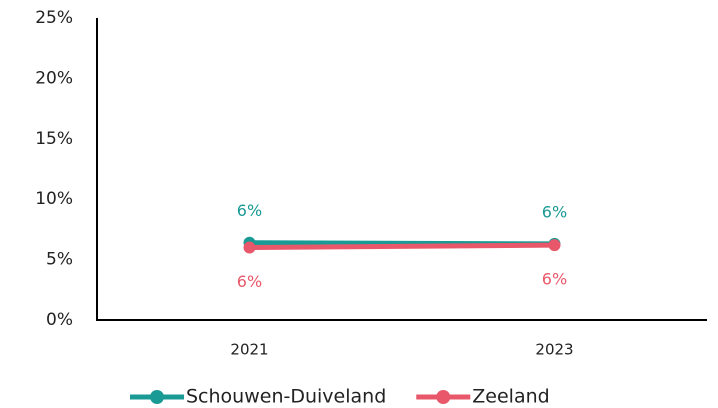 This screenshot has width=718, height=408. Describe the element at coordinates (54, 78) in the screenshot. I see `y-tick-label: 20%` at that location.